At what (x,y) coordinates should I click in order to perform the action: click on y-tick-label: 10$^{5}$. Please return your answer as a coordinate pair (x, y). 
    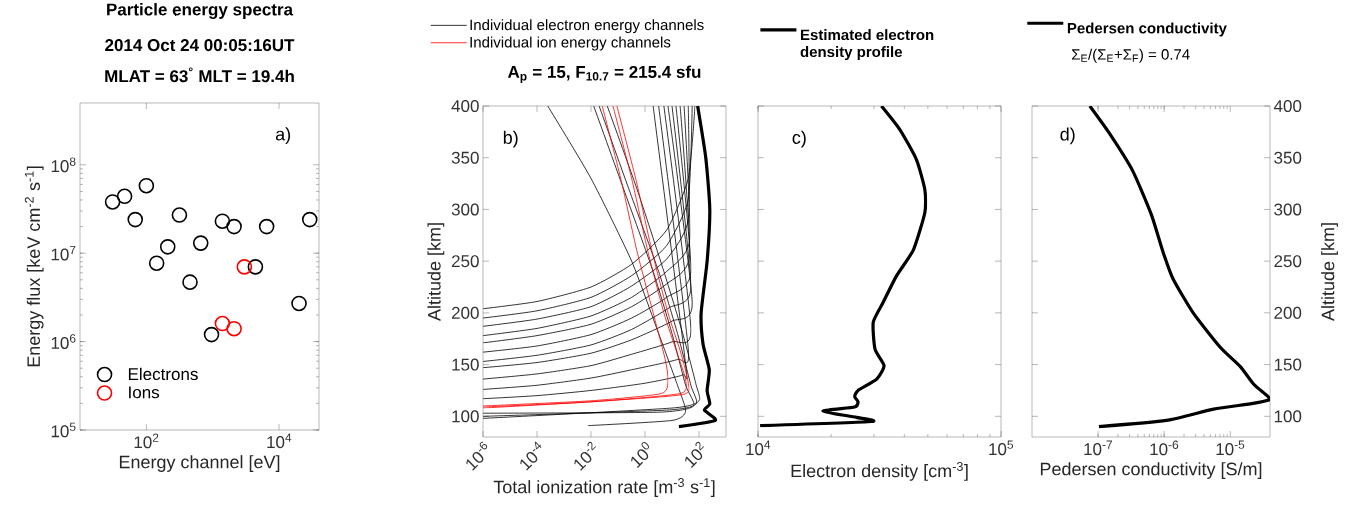
    Looking at the image, I should click on (63, 430).